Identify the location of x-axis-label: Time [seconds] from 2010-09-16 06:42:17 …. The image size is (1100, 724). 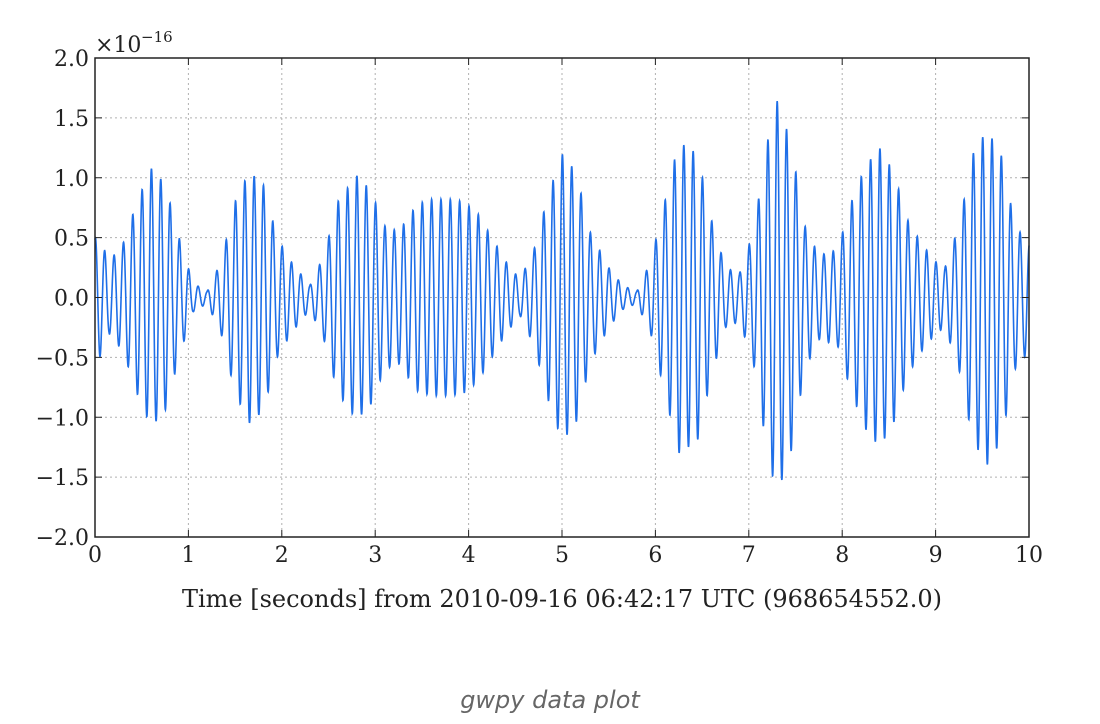
(562, 599).